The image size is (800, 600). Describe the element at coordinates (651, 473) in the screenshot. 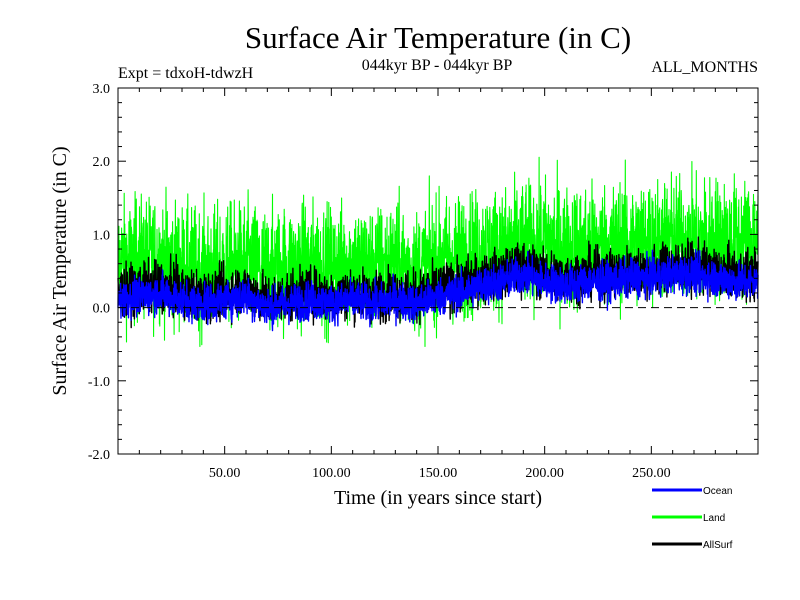

I see `x-tick-label: 250.00` at that location.